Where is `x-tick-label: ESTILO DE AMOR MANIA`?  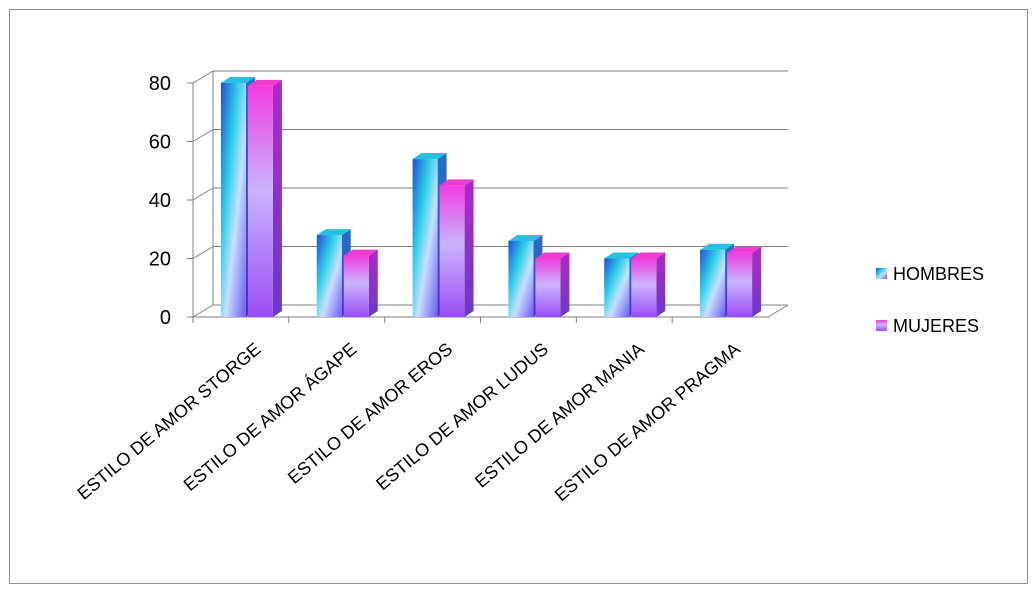
x-tick-label: ESTILO DE AMOR MANIA is located at coordinates (559, 415).